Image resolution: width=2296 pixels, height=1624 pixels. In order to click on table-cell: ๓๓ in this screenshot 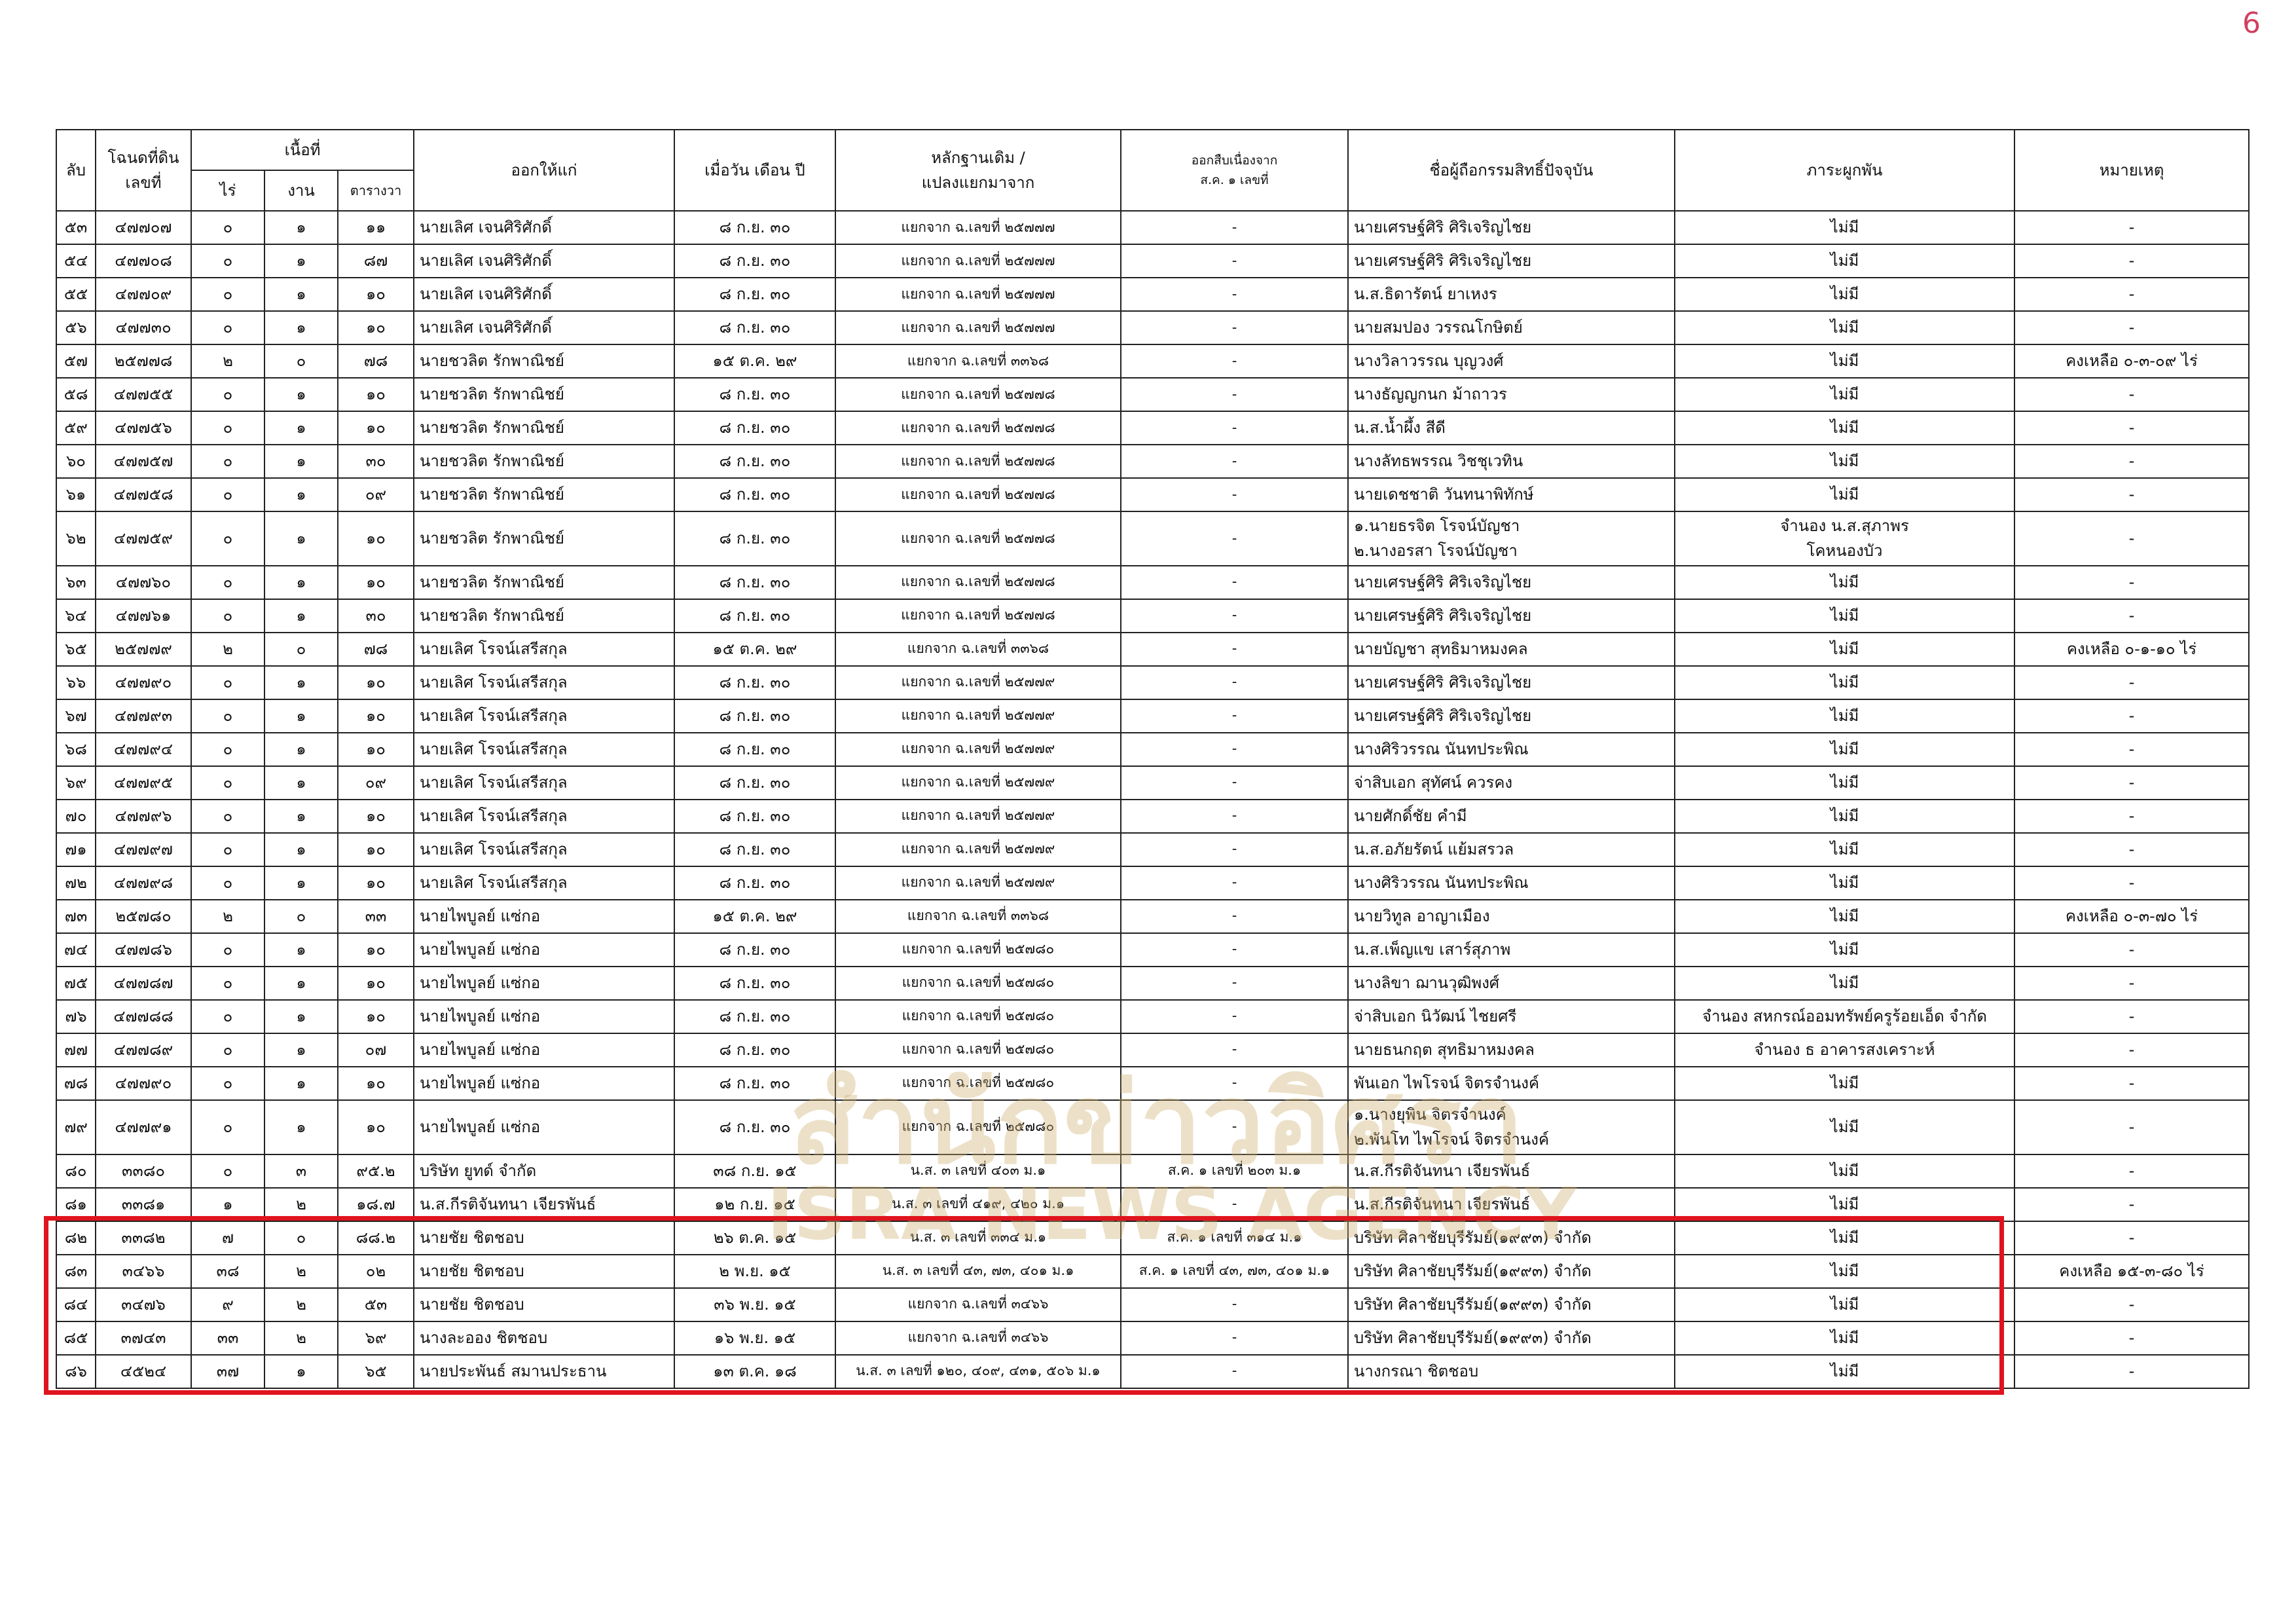, I will do `click(228, 1338)`.